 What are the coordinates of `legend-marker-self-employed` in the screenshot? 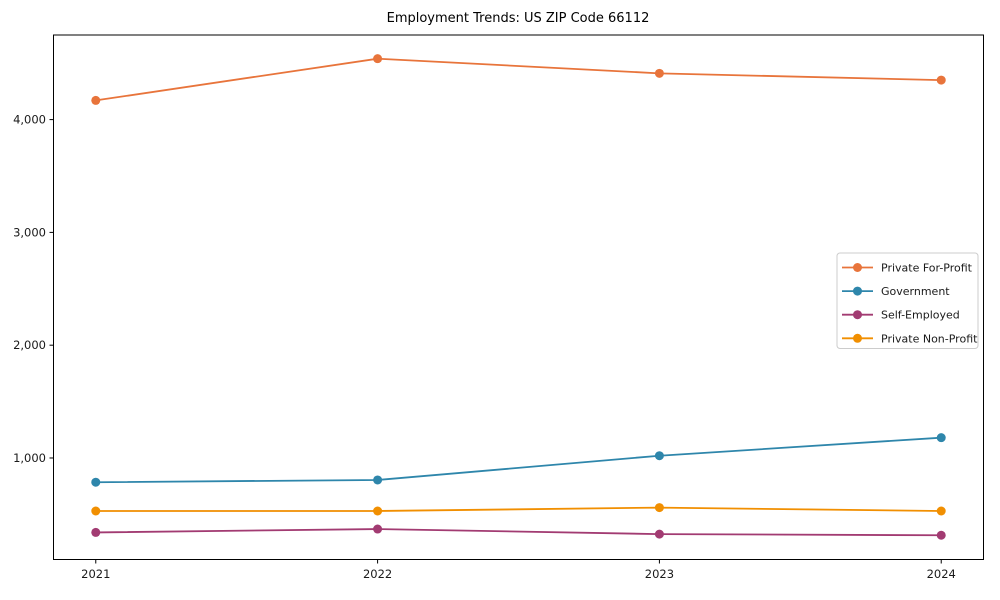 It's located at (857, 315).